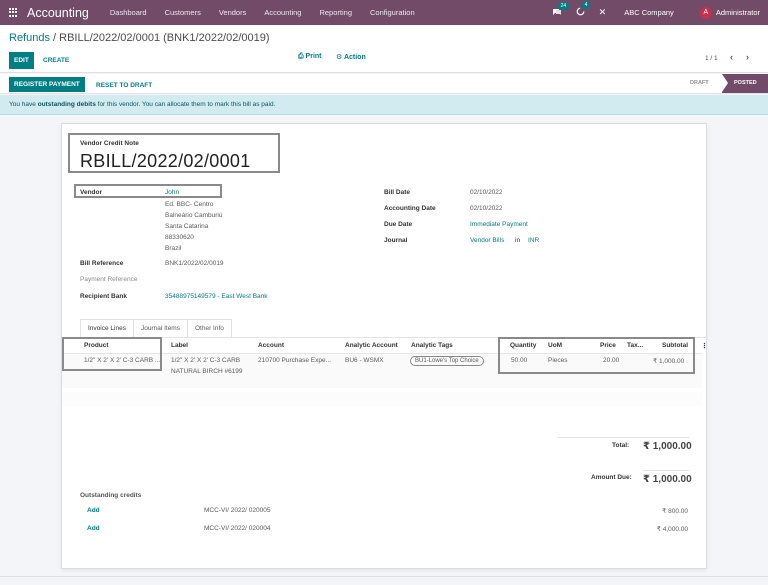 The height and width of the screenshot is (585, 768). Describe the element at coordinates (189, 204) in the screenshot. I see `vendor-address-line: Ed. BBC- Centro` at that location.